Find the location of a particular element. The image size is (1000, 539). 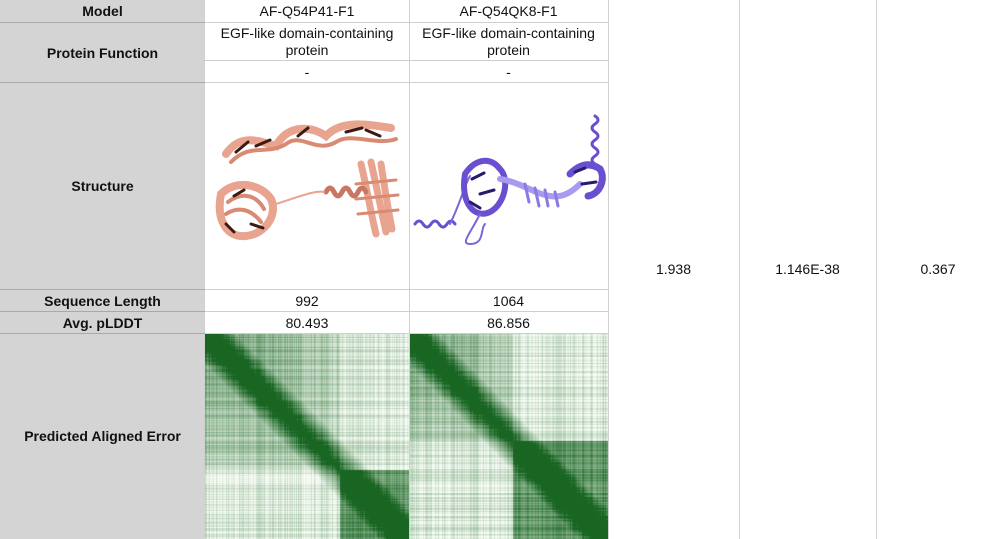

header-sequence-length: Sequence Length is located at coordinates (102, 301).